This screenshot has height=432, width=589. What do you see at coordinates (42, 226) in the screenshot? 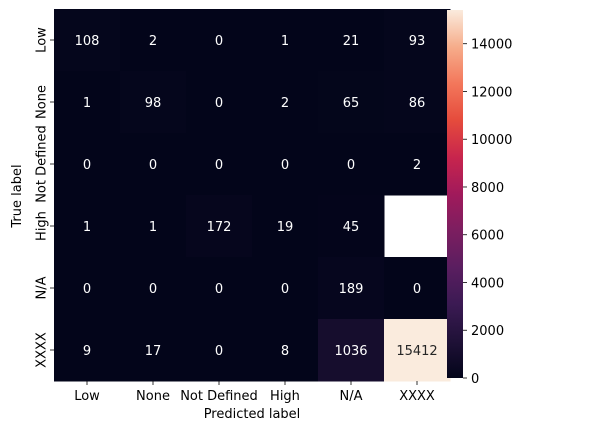
I see `y-tick-label: High` at bounding box center [42, 226].